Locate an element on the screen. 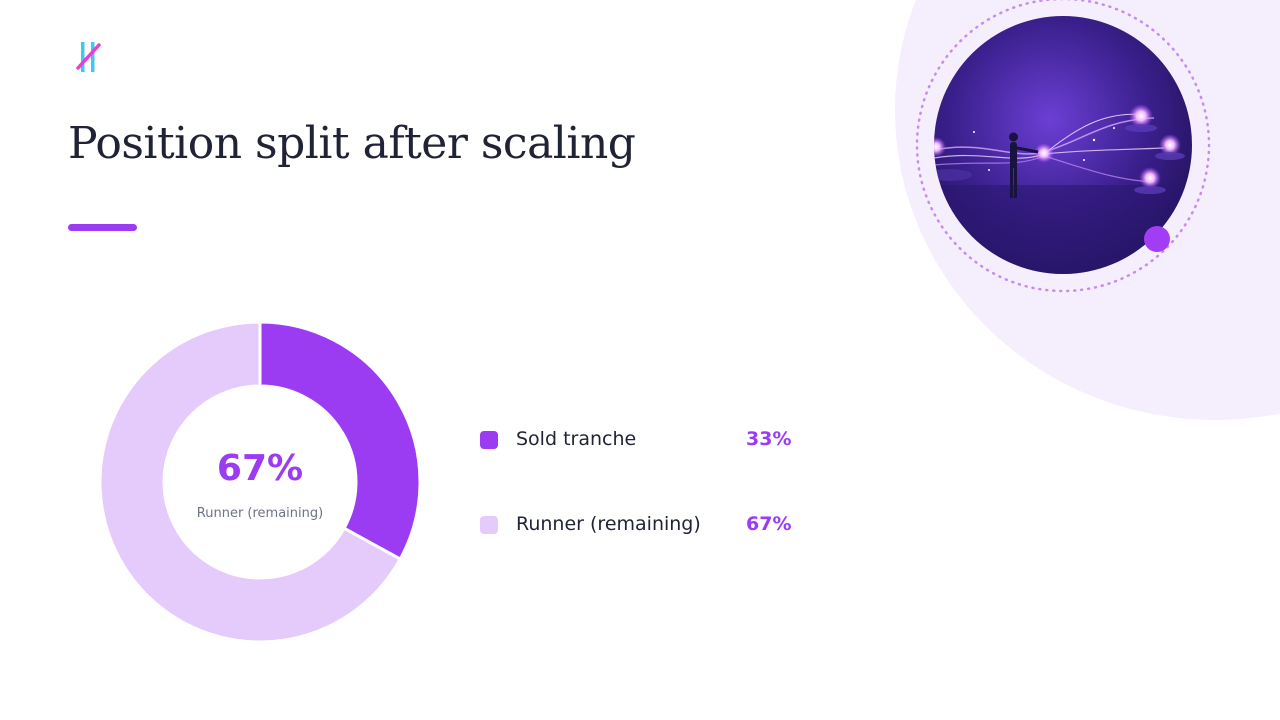 This screenshot has height=720, width=1280. donut-chart is located at coordinates (260, 482).